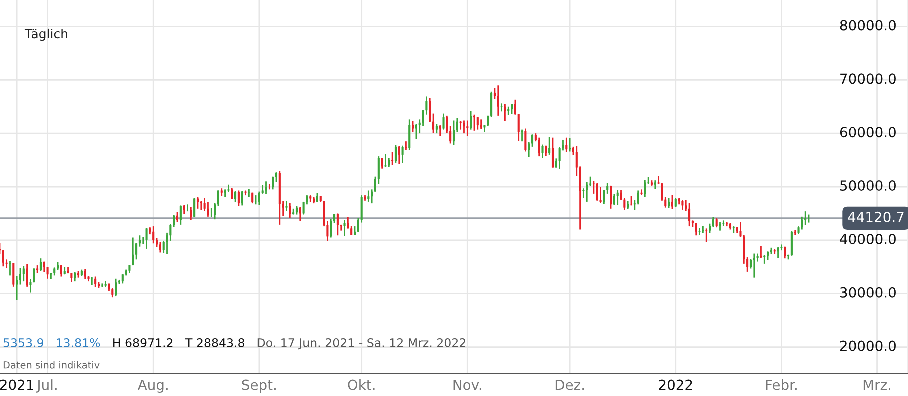  I want to click on x-tick-label: Aug., so click(153, 386).